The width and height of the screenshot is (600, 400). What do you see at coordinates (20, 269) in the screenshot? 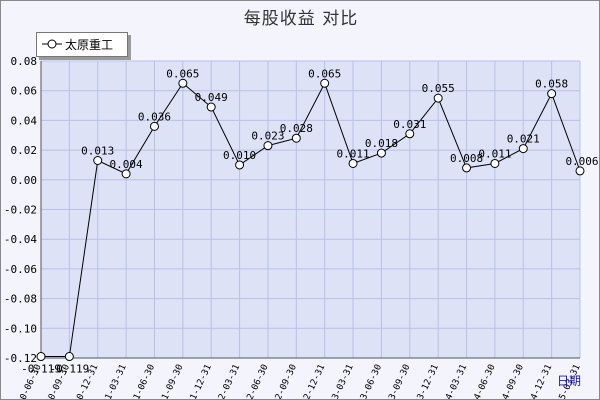
I see `y-tick-label: -0.06` at bounding box center [20, 269].